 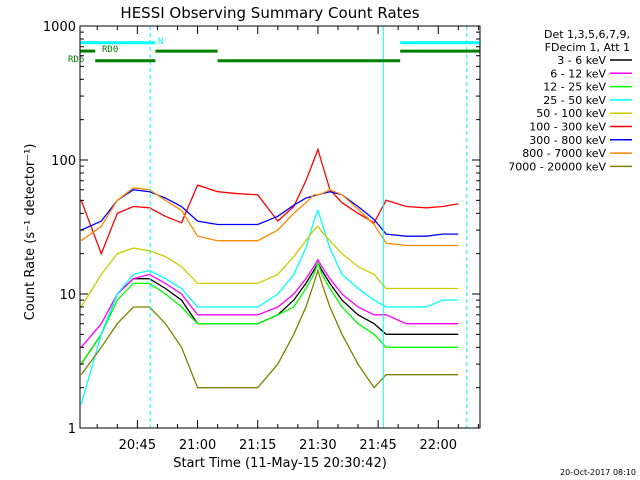 What do you see at coordinates (274, 51) in the screenshot?
I see `annotation-bands: N RD0 RD6` at bounding box center [274, 51].